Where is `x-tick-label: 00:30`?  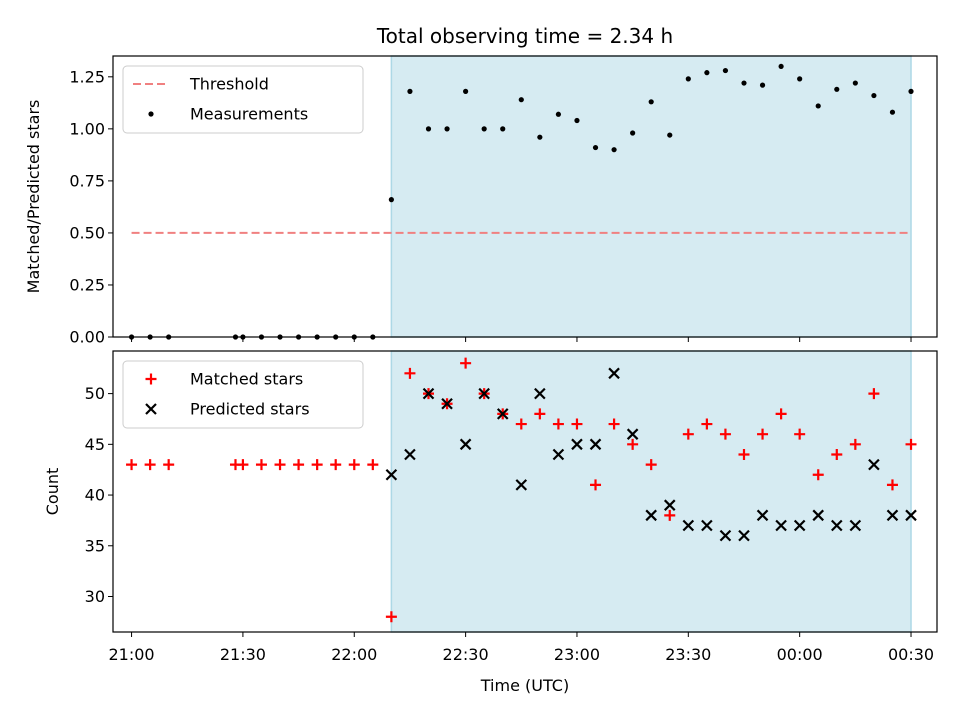
x-tick-label: 00:30 is located at coordinates (911, 654).